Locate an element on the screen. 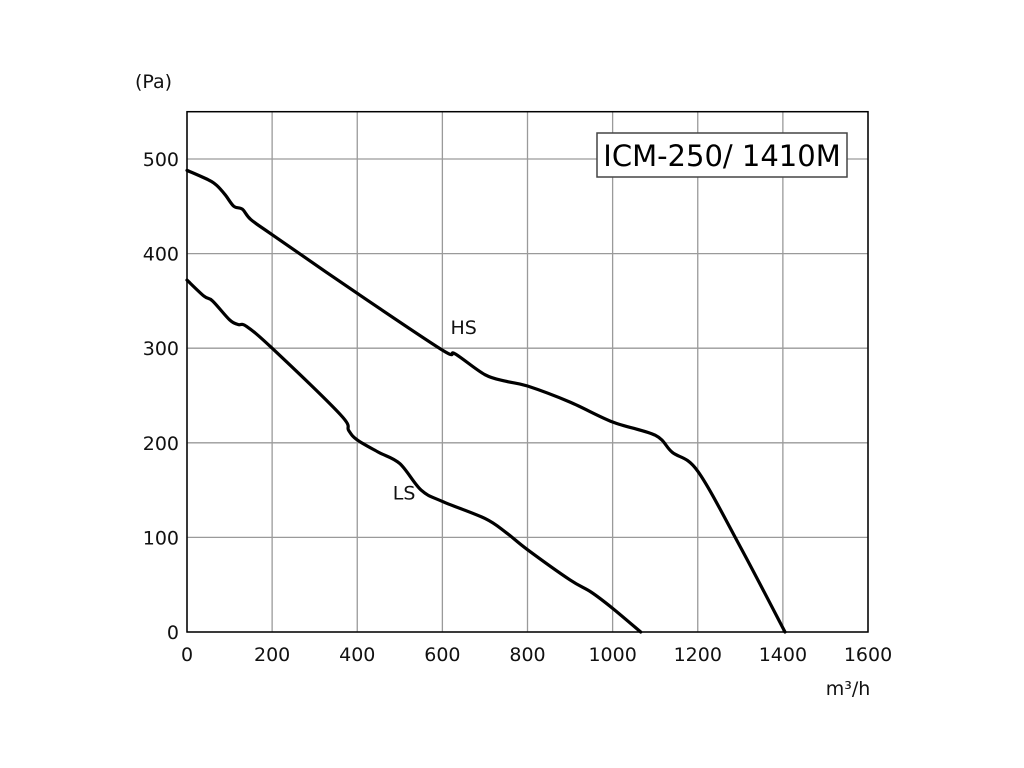  x-tick-label: 1000 is located at coordinates (612, 655).